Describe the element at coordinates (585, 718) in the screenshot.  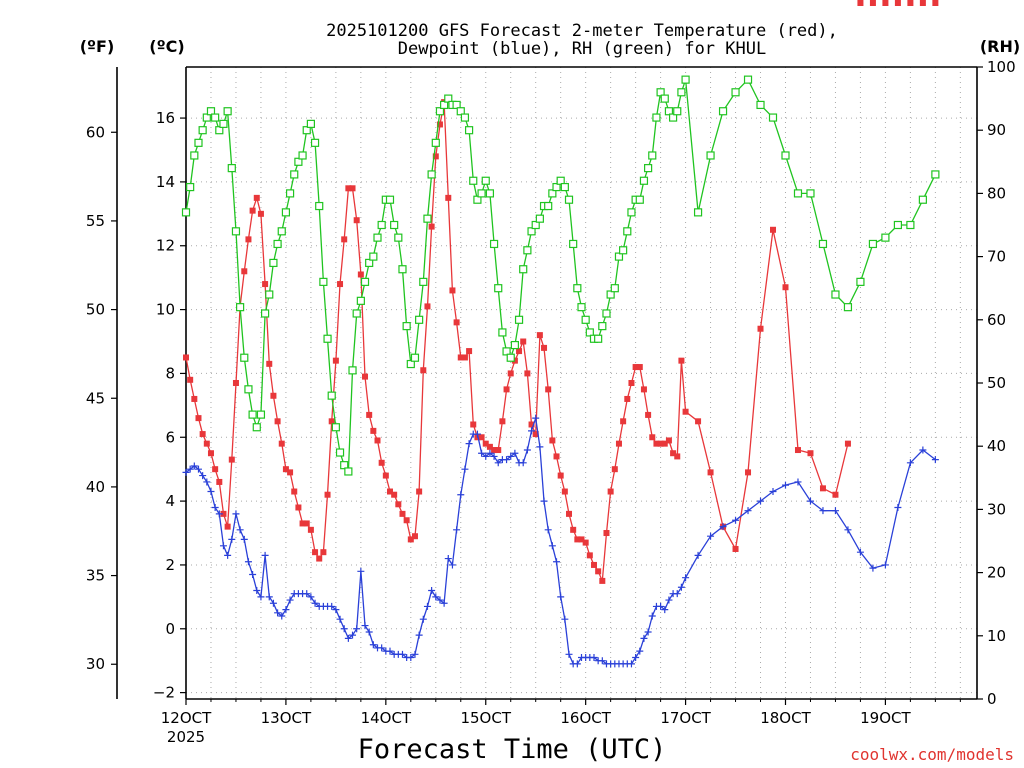
I see `x-tick-label: 16OCT` at that location.